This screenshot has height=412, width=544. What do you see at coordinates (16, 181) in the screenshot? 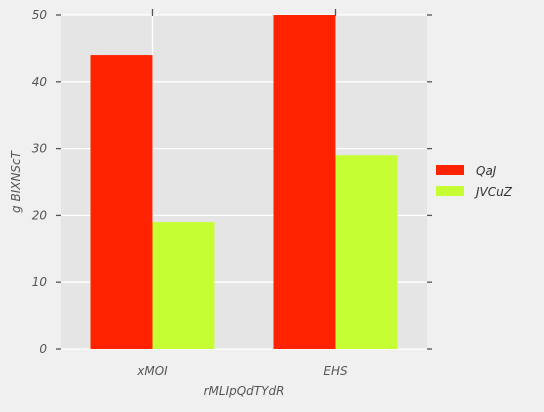
I see `y-axis-label: g BIXNScT` at bounding box center [16, 181].